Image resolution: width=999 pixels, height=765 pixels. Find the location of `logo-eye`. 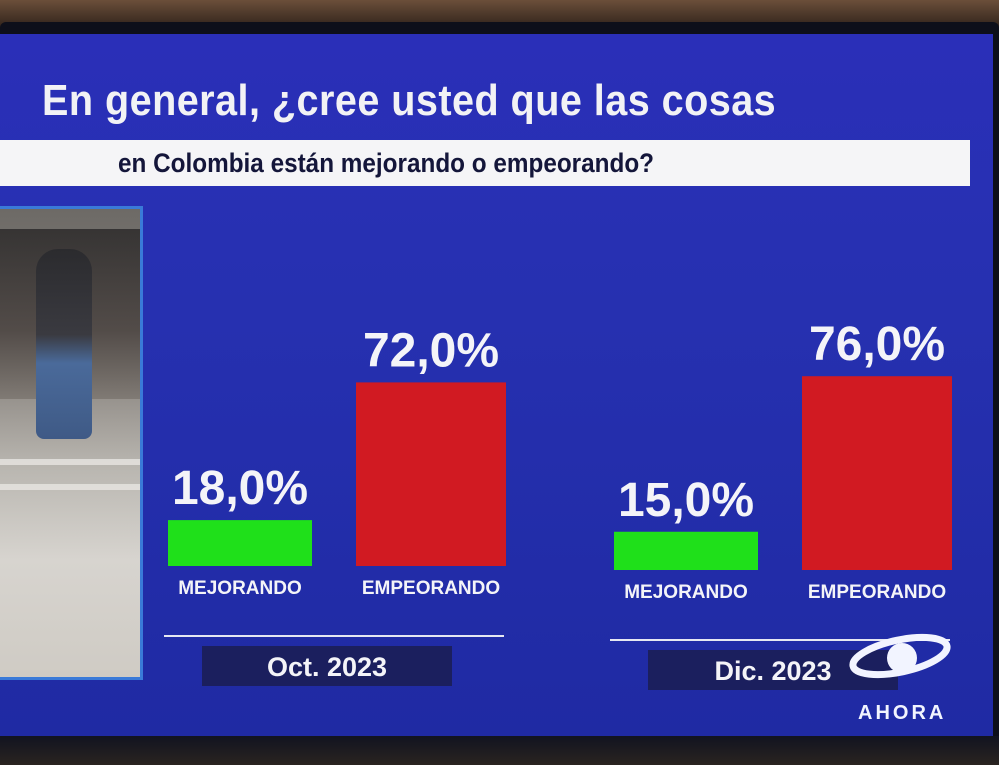

logo-eye is located at coordinates (902, 658).